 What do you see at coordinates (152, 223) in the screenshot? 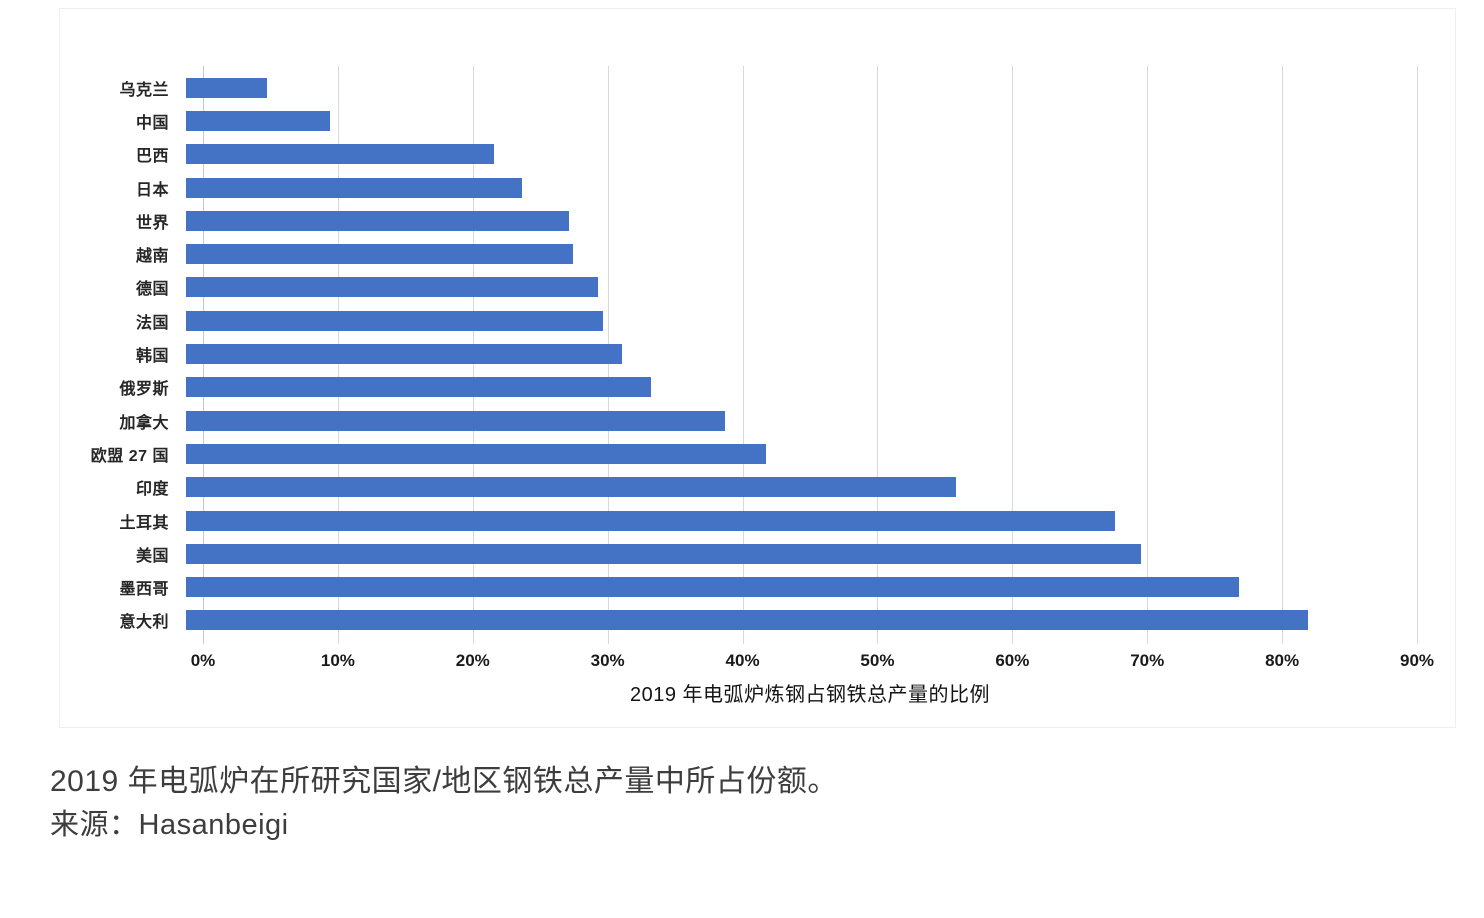
I see `category-label: 世界` at bounding box center [152, 223].